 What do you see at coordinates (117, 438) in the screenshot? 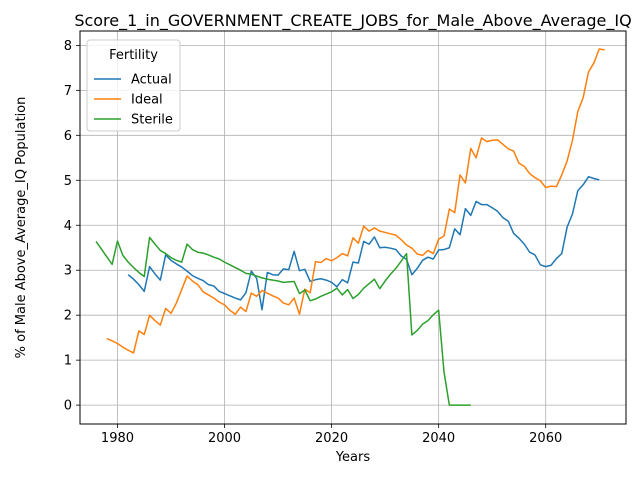
I see `x-tick-label: 1980` at bounding box center [117, 438].